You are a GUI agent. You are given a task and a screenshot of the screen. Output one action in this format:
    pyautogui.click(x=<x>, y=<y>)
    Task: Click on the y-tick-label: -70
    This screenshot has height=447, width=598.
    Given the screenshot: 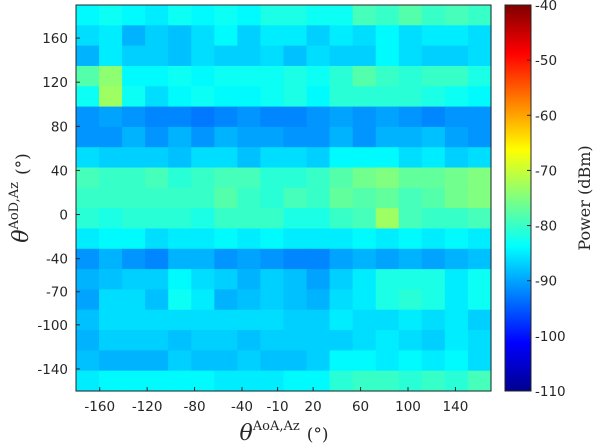 What is the action you would take?
    pyautogui.click(x=57, y=293)
    